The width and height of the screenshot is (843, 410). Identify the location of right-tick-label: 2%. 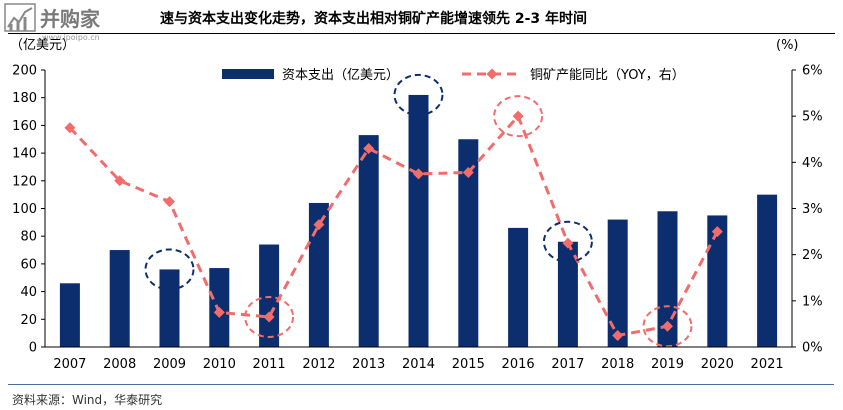
(812, 255).